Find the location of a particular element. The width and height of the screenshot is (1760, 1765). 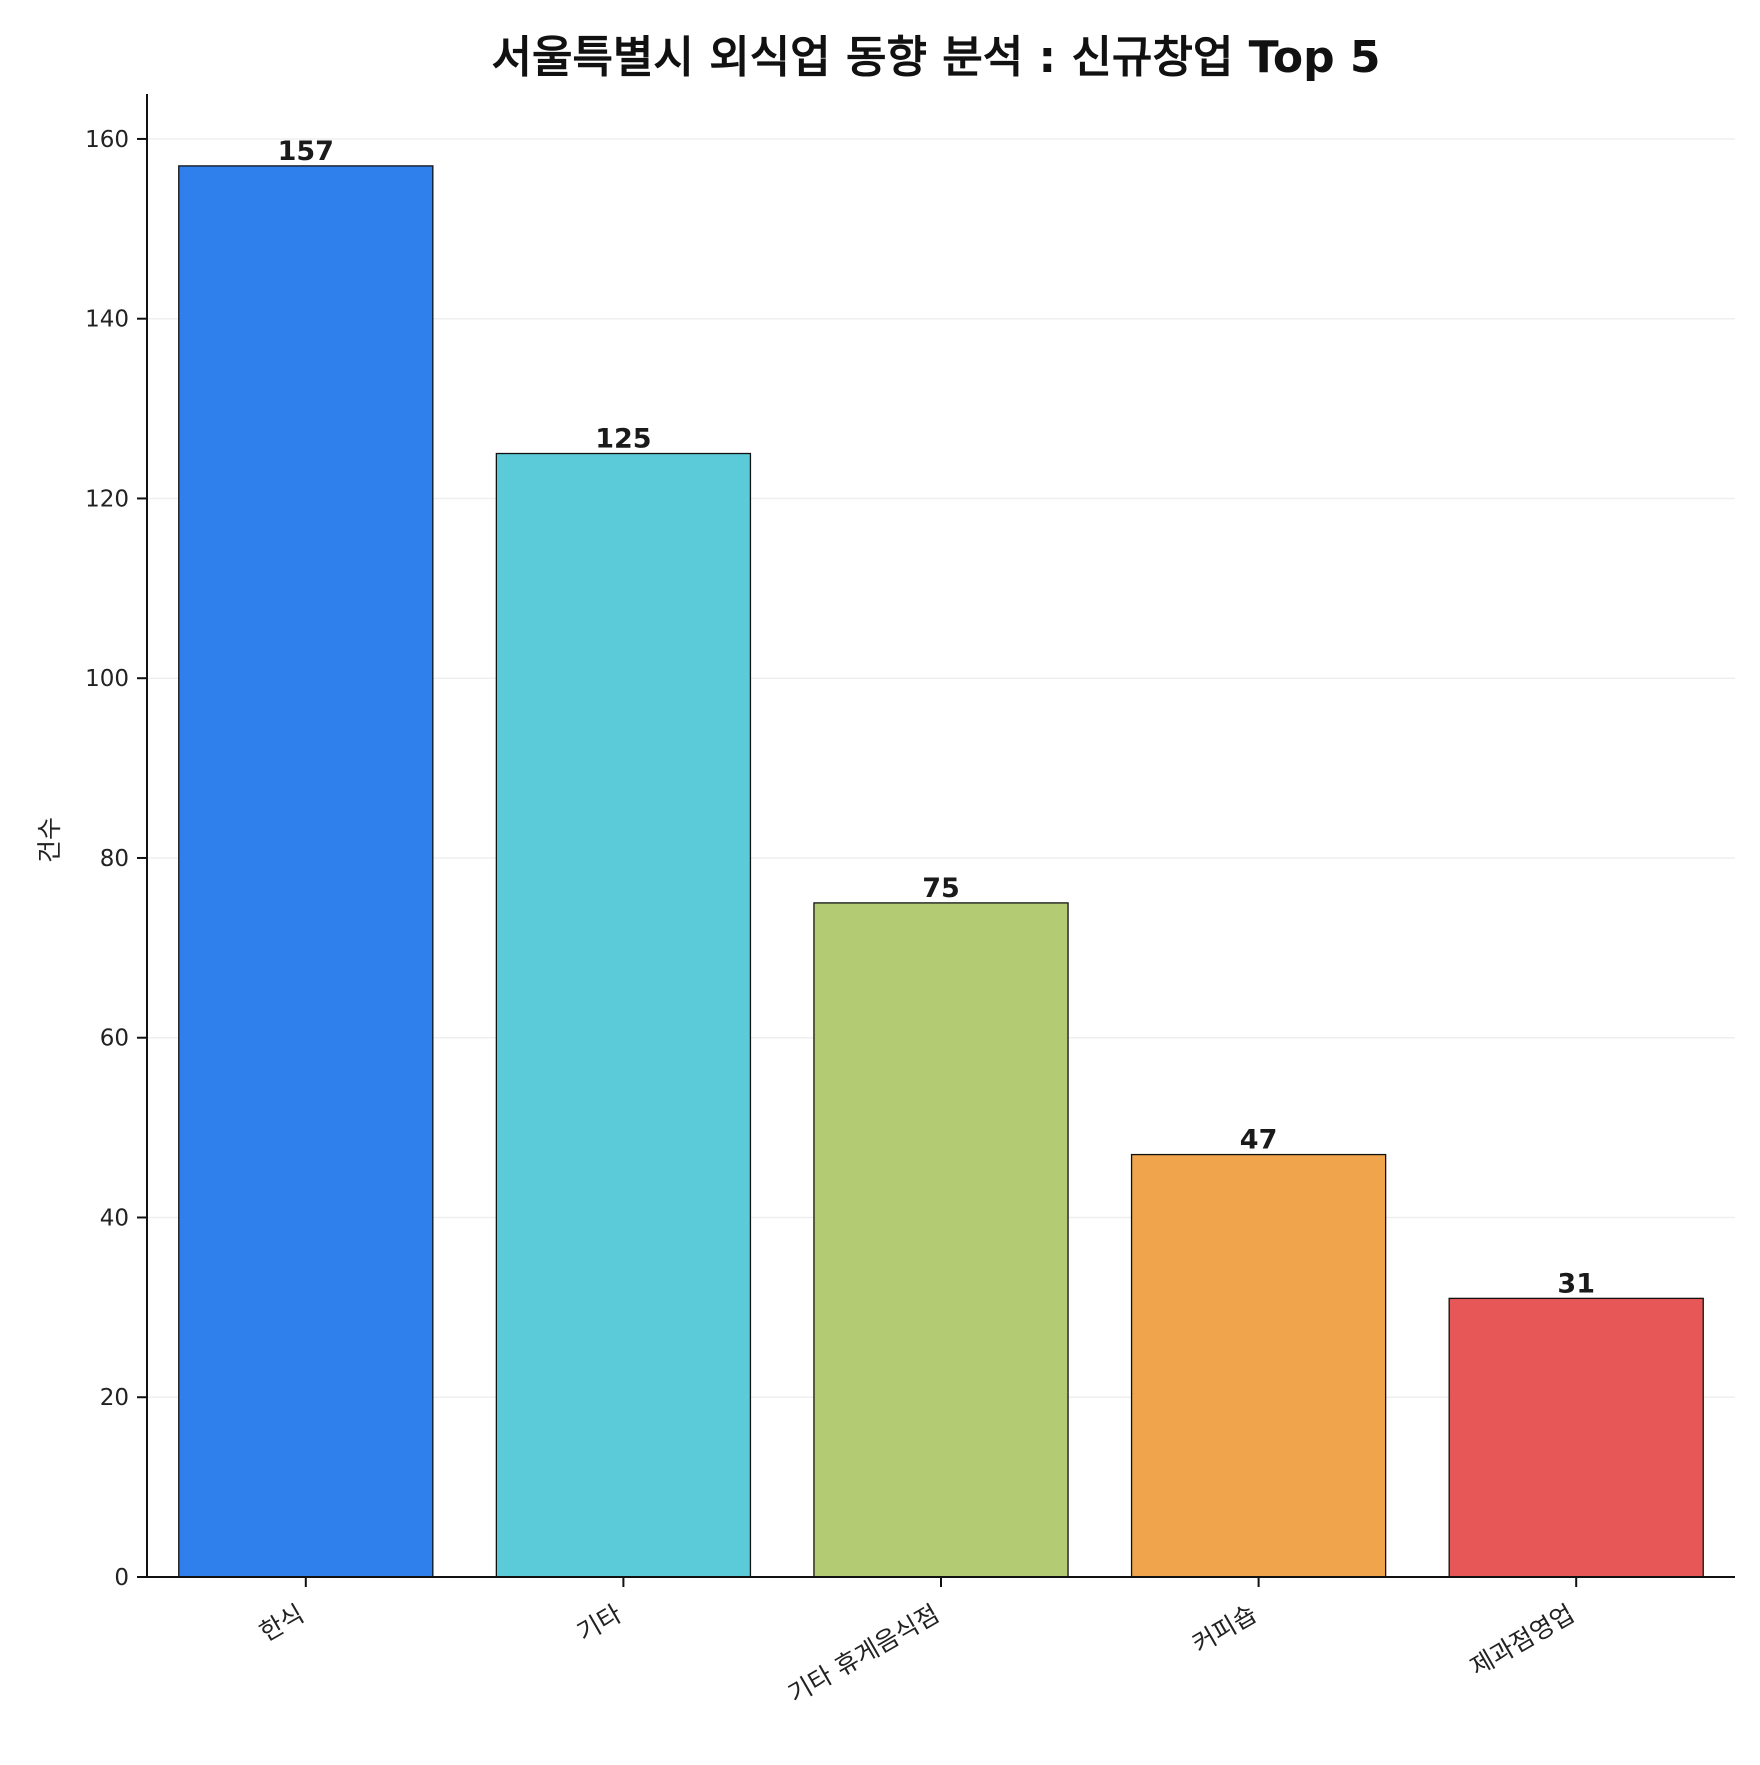

y-tick-label: 140 is located at coordinates (107, 320).